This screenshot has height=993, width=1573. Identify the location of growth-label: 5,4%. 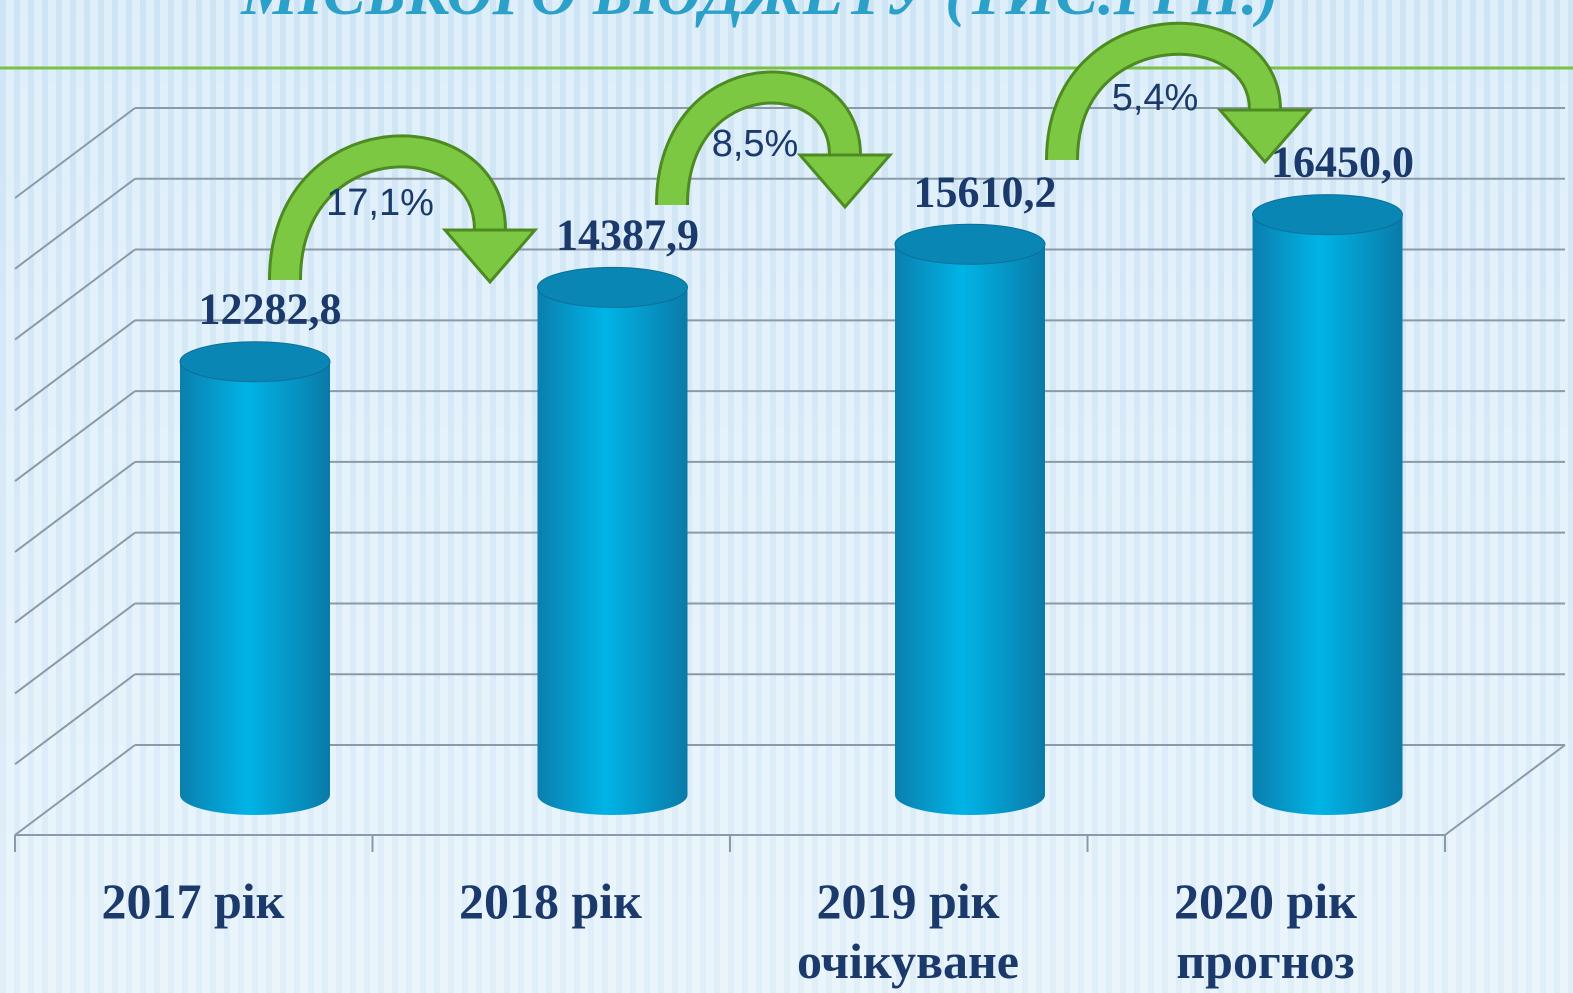
(1155, 98).